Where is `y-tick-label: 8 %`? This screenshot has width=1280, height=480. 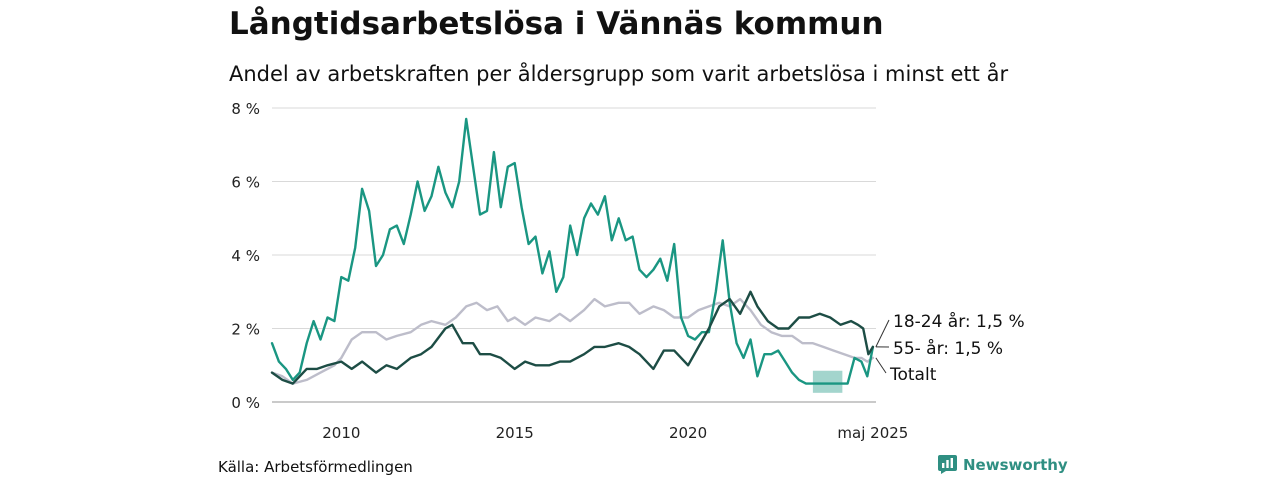 y-tick-label: 8 % is located at coordinates (245, 109).